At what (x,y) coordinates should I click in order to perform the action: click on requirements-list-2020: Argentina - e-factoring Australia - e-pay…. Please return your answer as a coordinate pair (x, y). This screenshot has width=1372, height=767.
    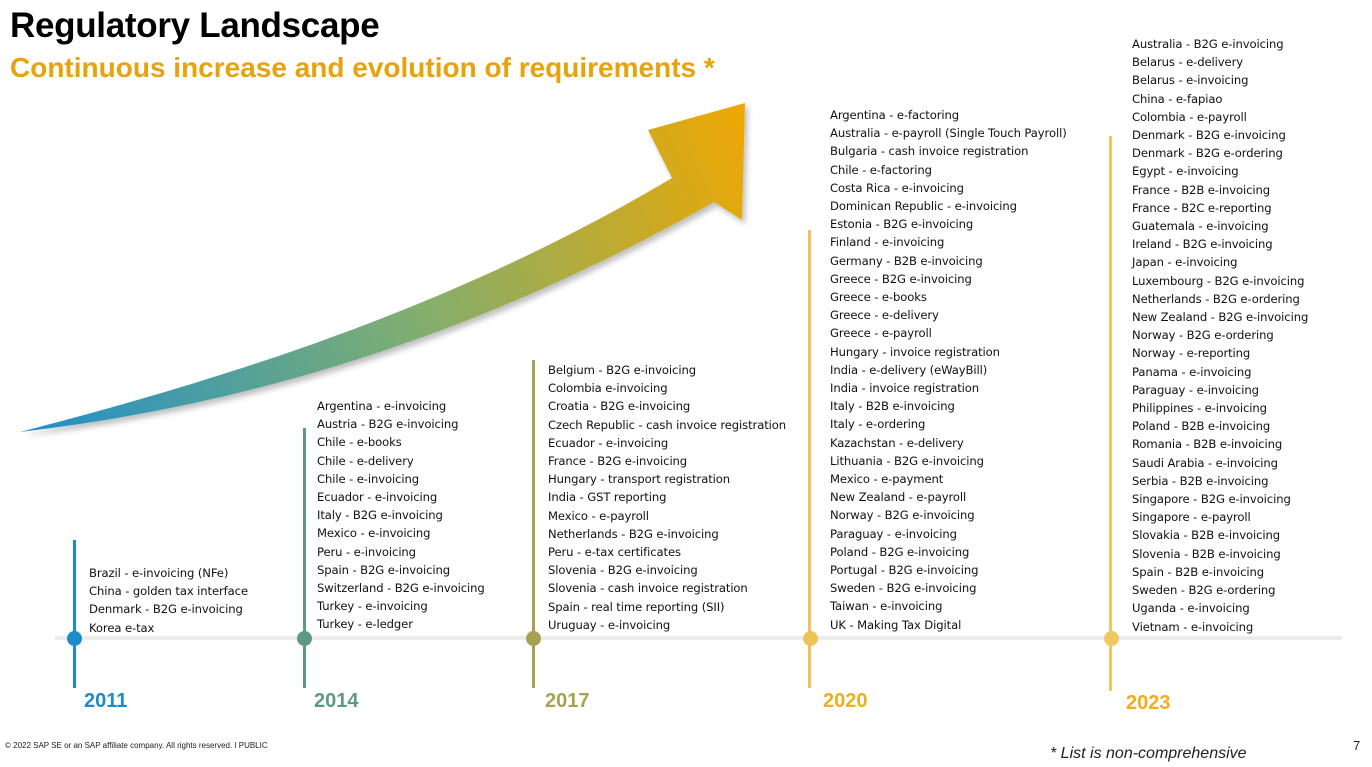
    Looking at the image, I should click on (948, 370).